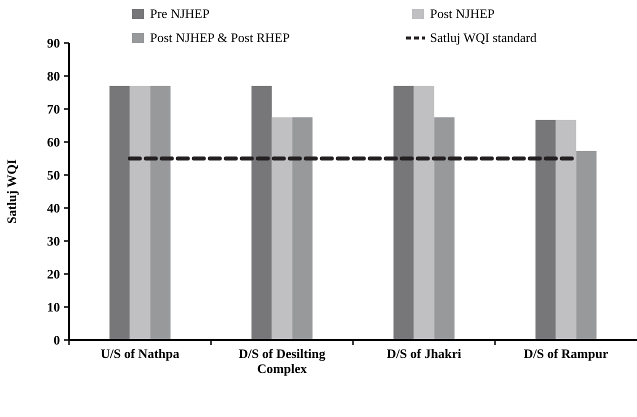 The width and height of the screenshot is (637, 417). I want to click on x-tick-label: D/S of Rampur, so click(566, 353).